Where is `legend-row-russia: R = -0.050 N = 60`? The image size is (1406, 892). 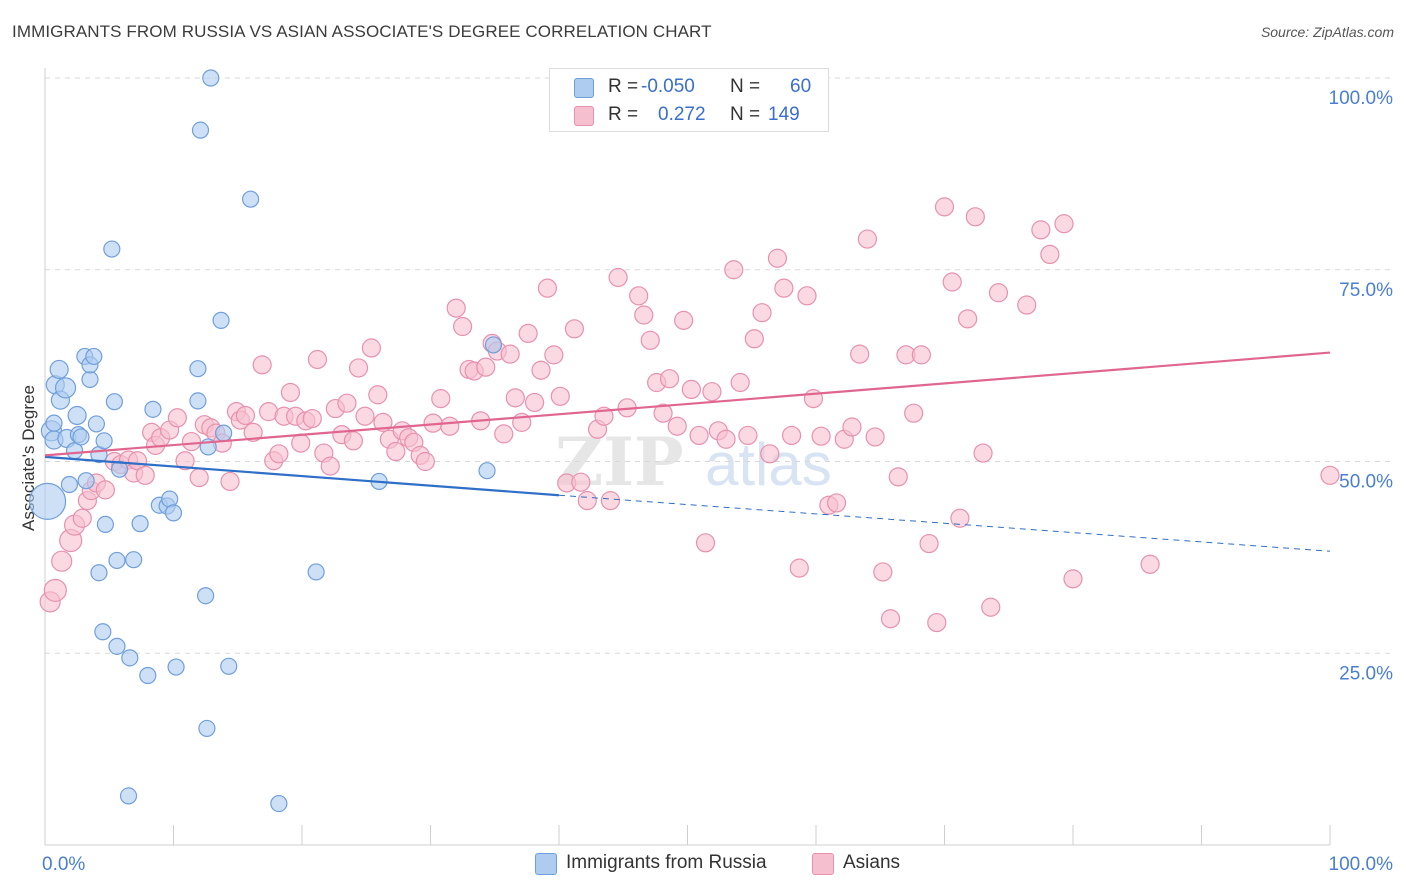 legend-row-russia: R = -0.050 N = 60 is located at coordinates (689, 87).